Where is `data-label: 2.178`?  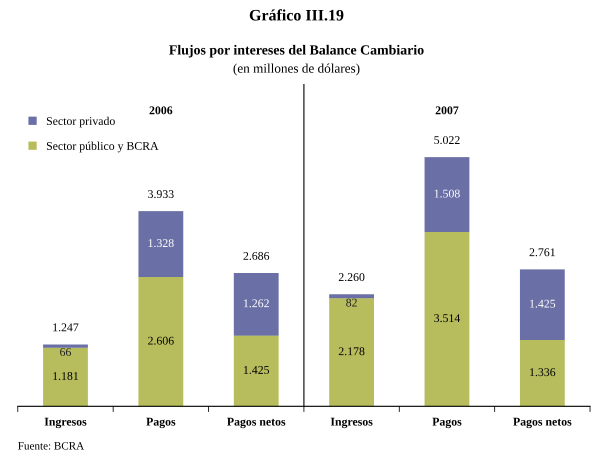
data-label: 2.178 is located at coordinates (351, 351).